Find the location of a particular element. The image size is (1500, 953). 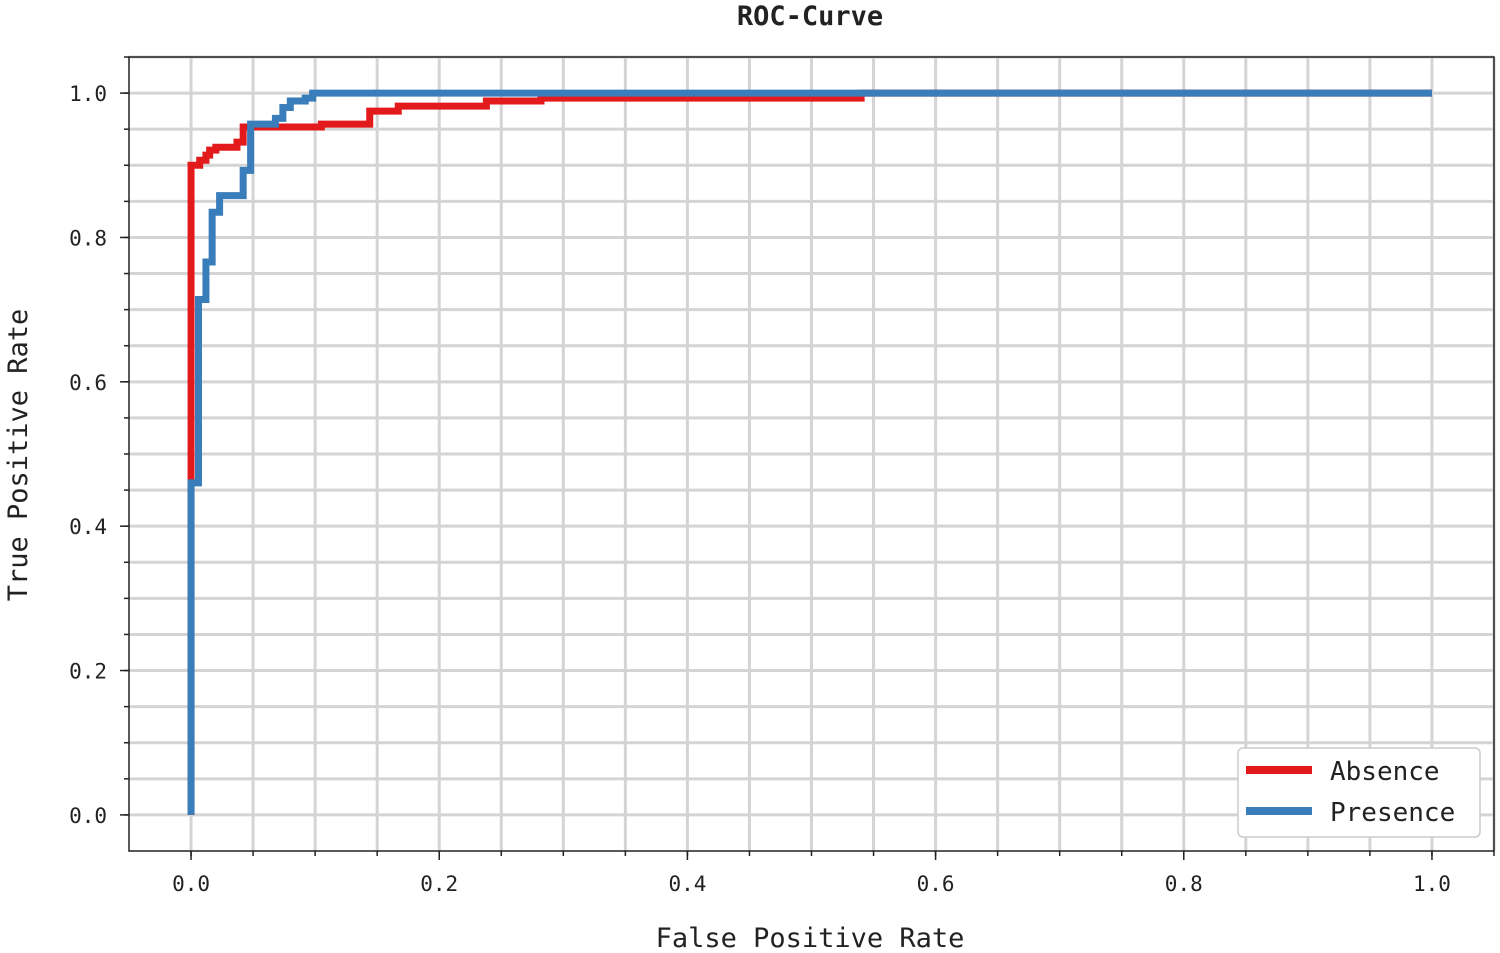

y-tick-label: 0.8 is located at coordinates (88, 238).